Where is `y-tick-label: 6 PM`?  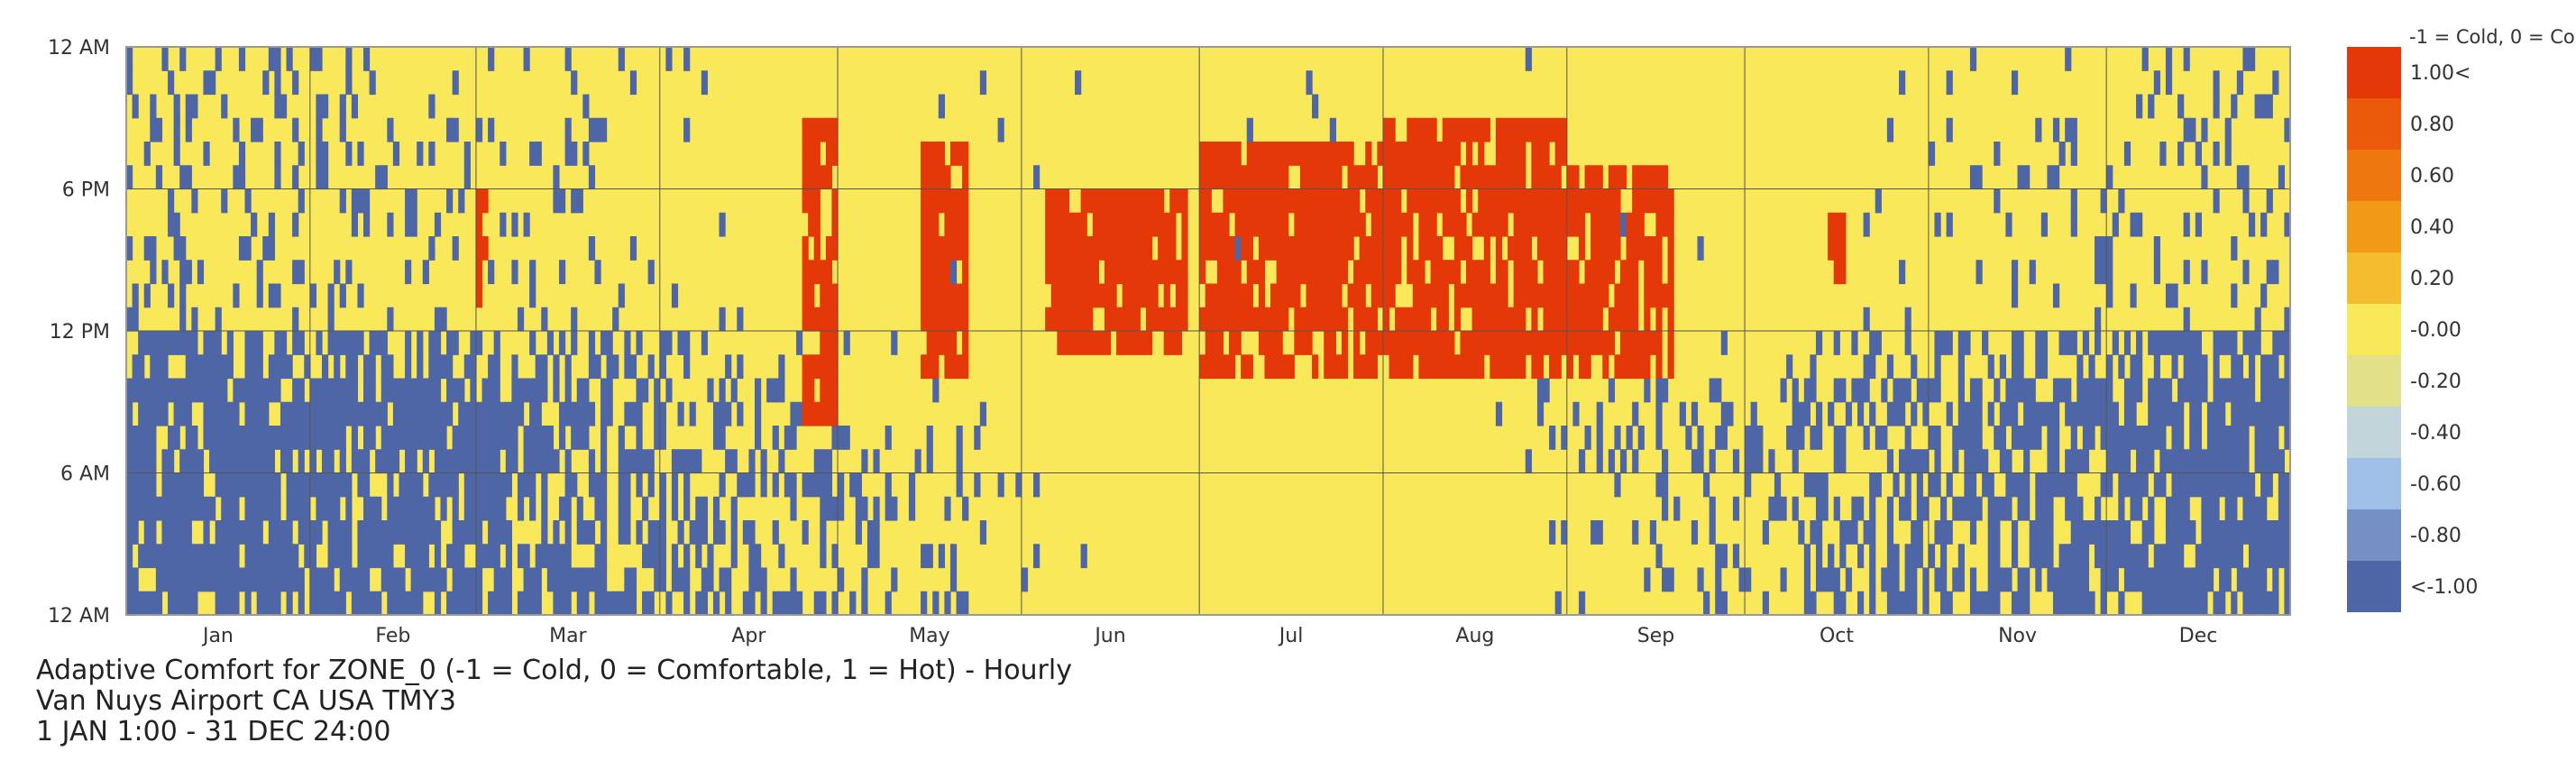
y-tick-label: 6 PM is located at coordinates (86, 190).